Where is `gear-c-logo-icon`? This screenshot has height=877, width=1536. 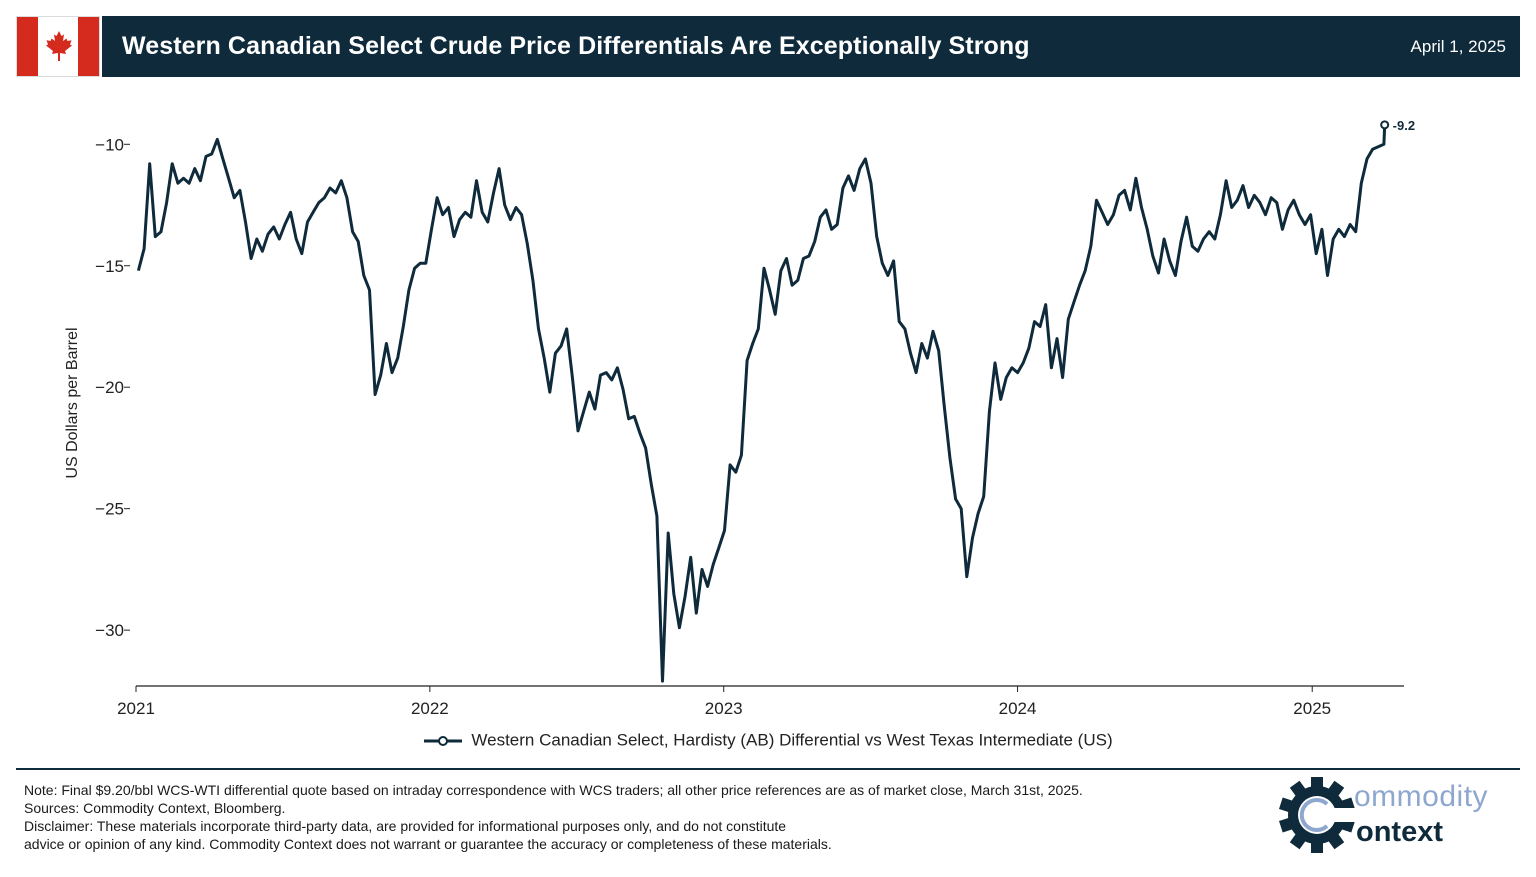
gear-c-logo-icon is located at coordinates (1317, 815).